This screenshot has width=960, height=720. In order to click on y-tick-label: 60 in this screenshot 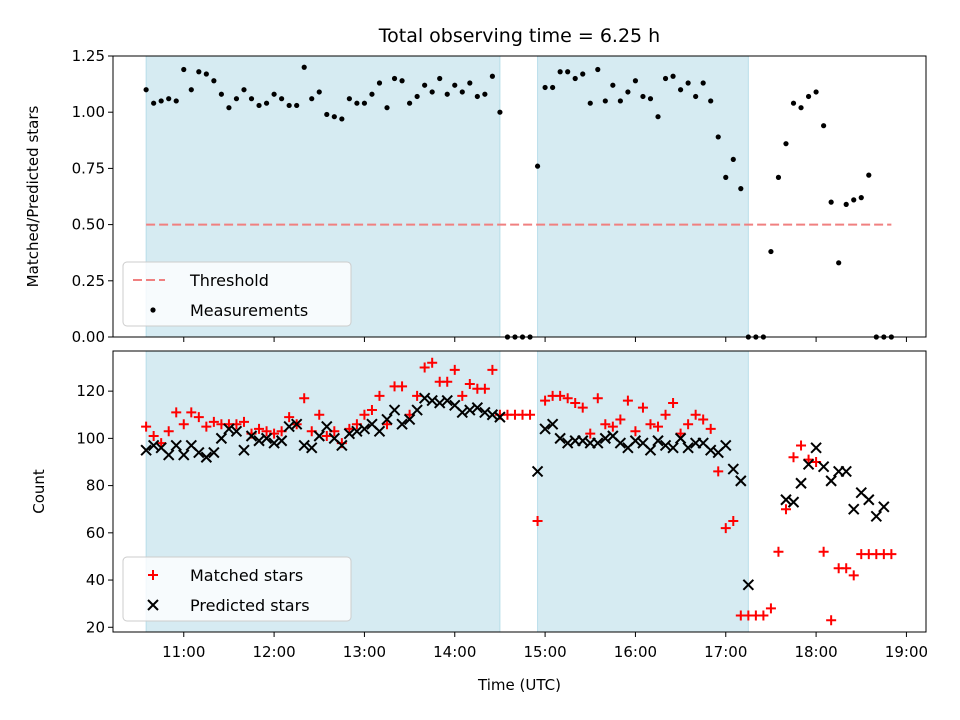, I will do `click(95, 533)`.